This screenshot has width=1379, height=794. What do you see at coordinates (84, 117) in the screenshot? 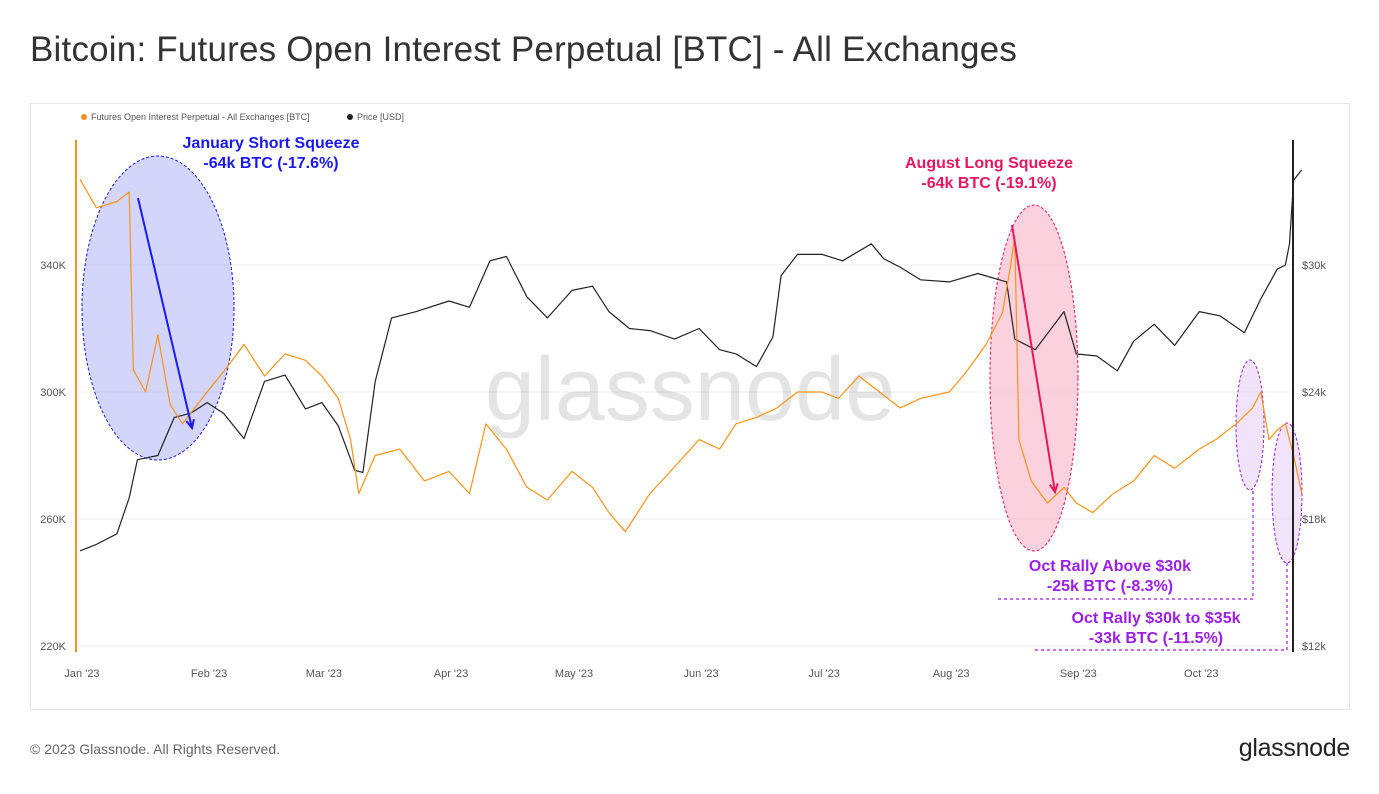
I see `legend-marker-oi` at bounding box center [84, 117].